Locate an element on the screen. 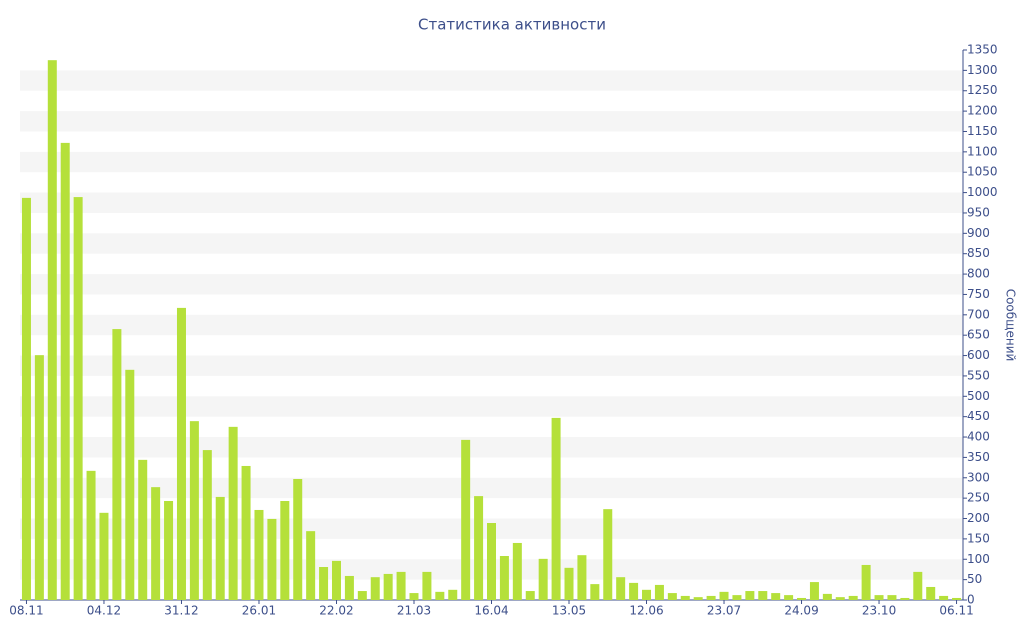  x-tick-label: 24.09 is located at coordinates (801, 611).